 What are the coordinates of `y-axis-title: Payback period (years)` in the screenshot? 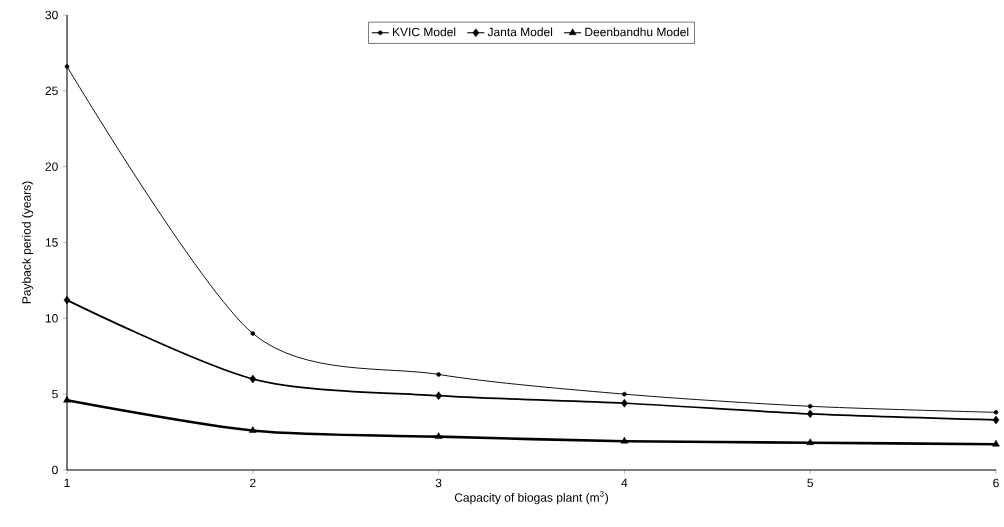 It's located at (27, 242).